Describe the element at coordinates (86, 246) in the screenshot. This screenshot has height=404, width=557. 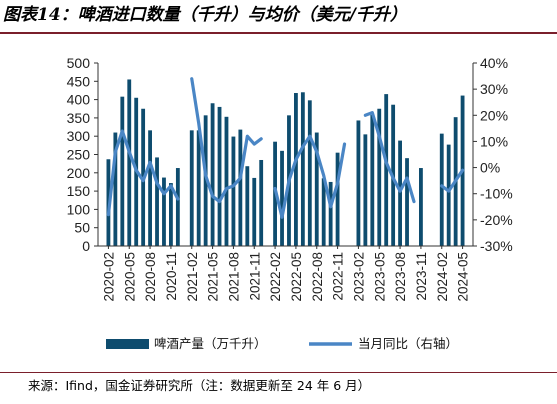
I see `left-tick-label: 0` at that location.